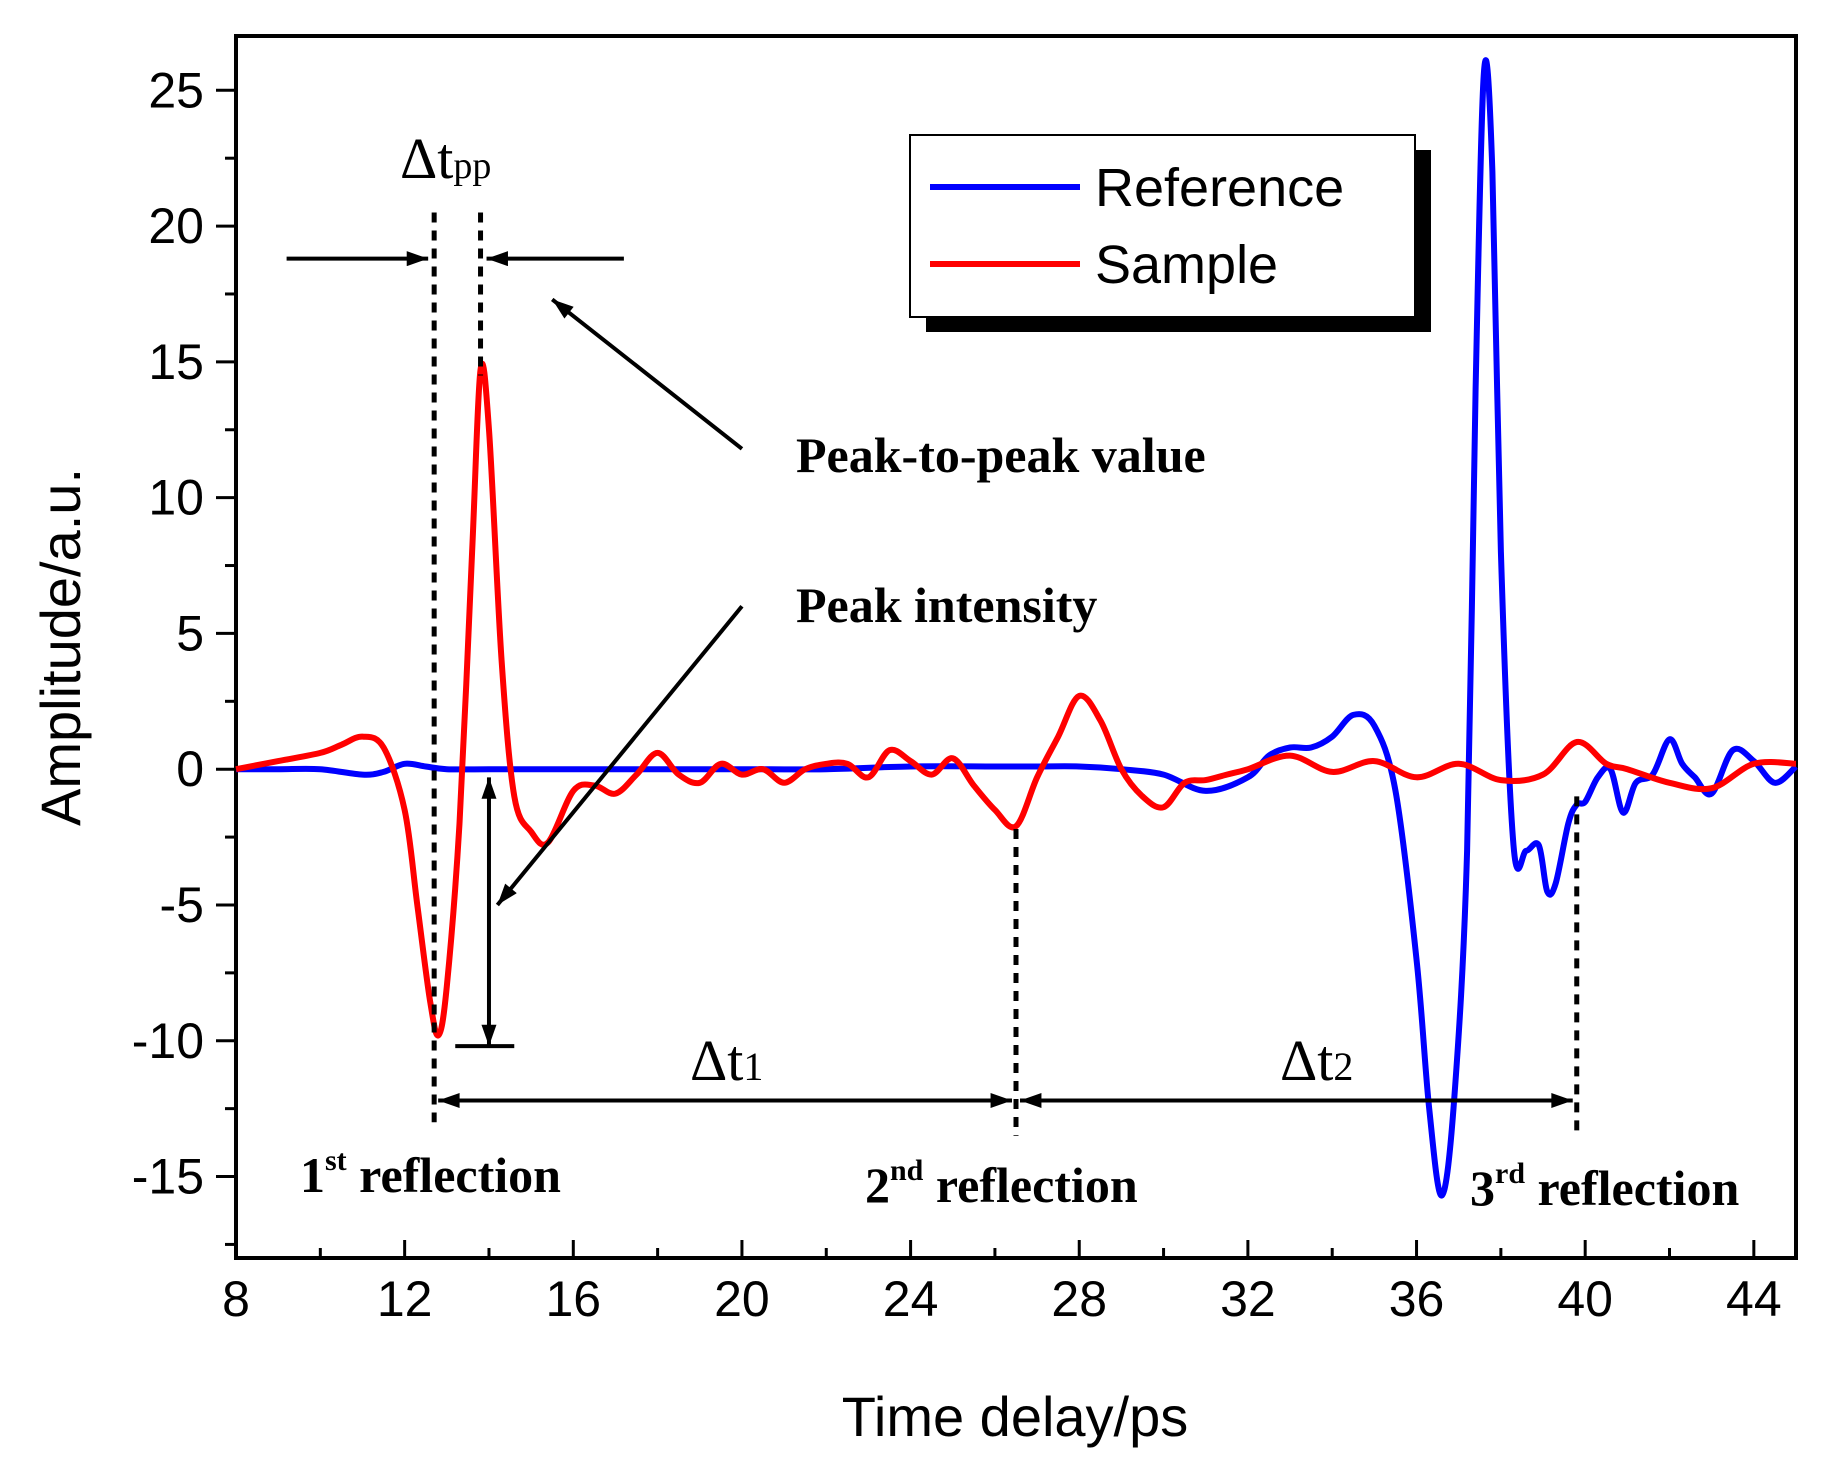 This screenshot has height=1479, width=1826. I want to click on y-tick-label: -10, so click(168, 1041).